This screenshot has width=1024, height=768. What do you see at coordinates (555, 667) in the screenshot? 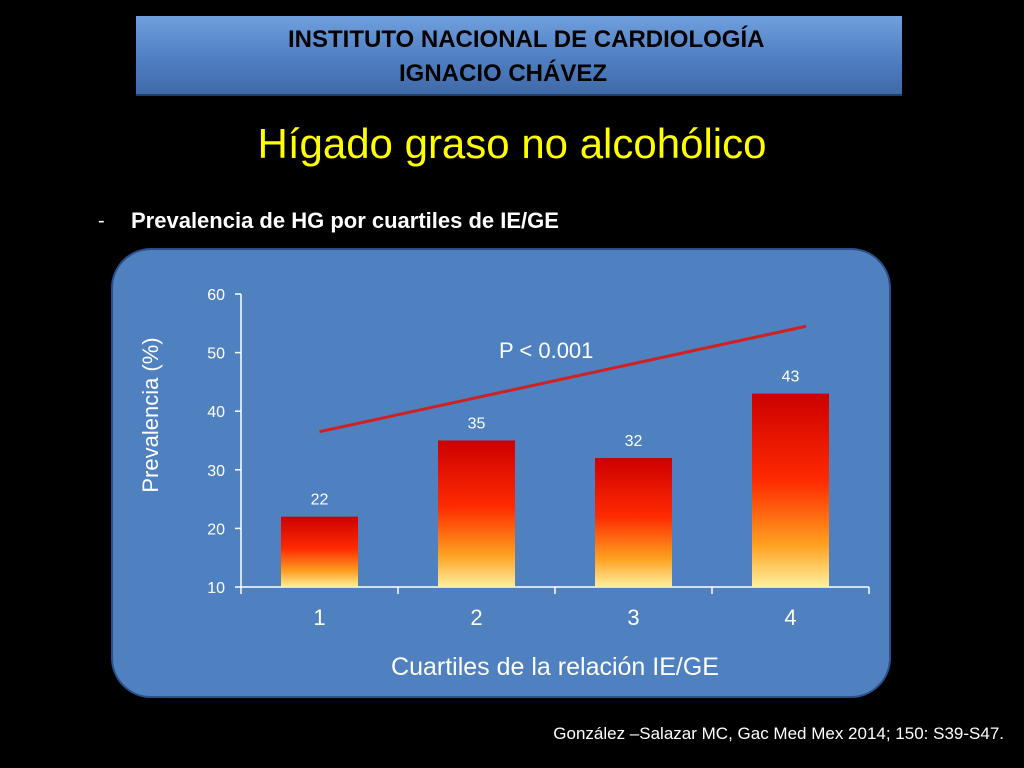
I see `x-axis-label: Cuartiles de la relación IE/GE` at bounding box center [555, 667].